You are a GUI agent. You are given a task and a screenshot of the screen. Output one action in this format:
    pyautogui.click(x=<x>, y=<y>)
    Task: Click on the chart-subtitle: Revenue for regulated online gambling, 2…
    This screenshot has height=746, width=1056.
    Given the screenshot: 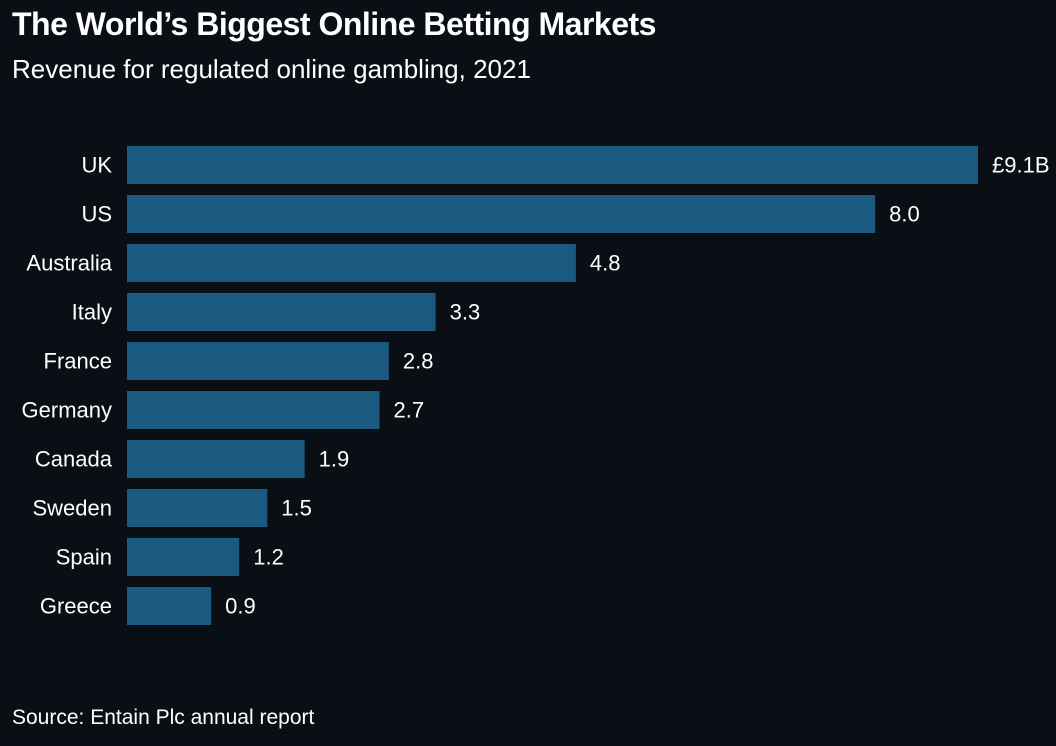 What is the action you would take?
    pyautogui.click(x=271, y=69)
    